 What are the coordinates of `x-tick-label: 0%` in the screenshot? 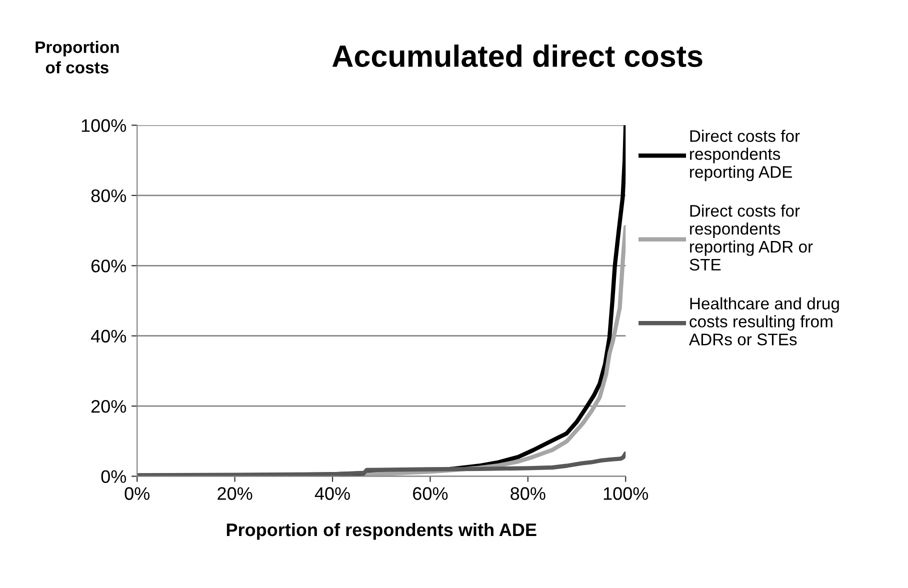 It's located at (137, 493).